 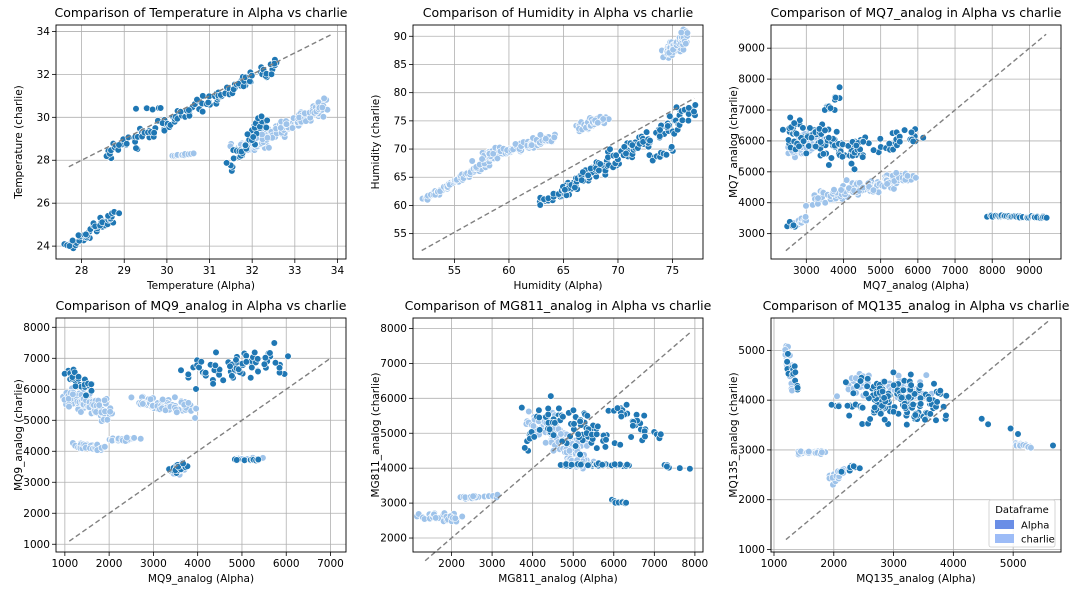 I want to click on y-tick-label: 70, so click(x=400, y=150).